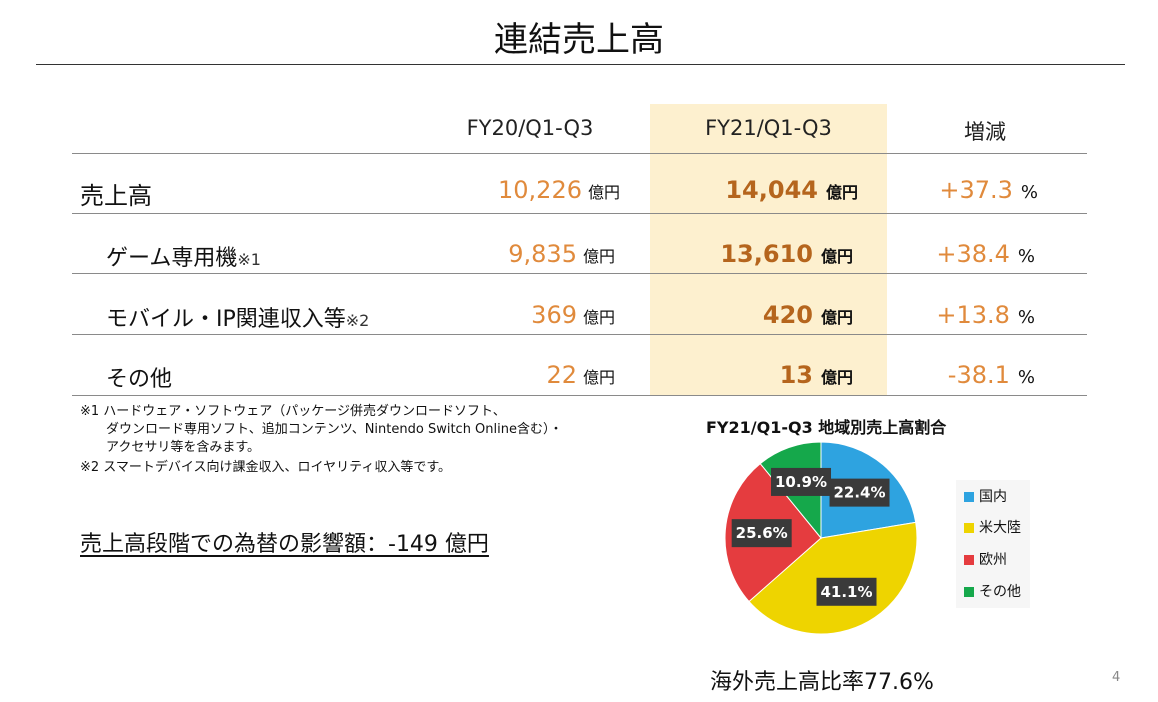  I want to click on footnote-line: ※1 ハードウェア・ソフトウェア（パッケージ併売ダウンロードソフト、, so click(293, 411).